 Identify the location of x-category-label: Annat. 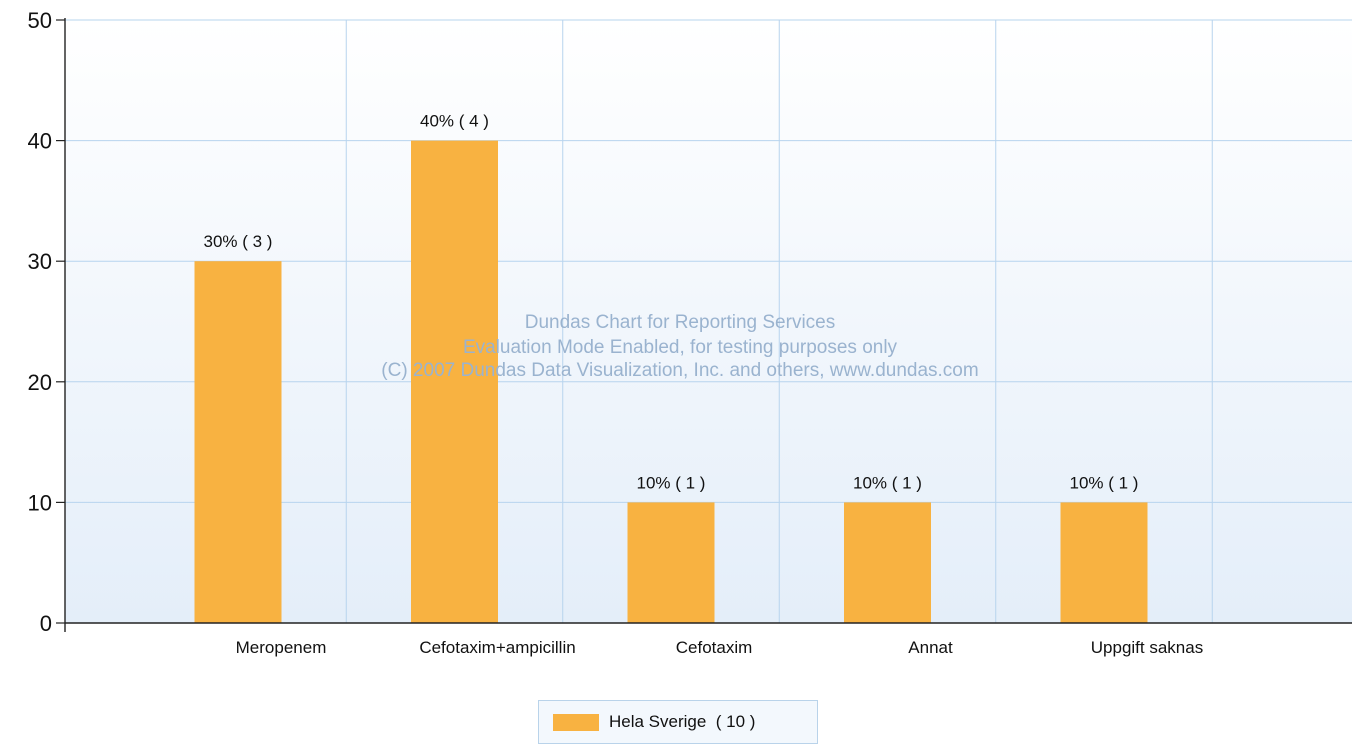
(930, 647).